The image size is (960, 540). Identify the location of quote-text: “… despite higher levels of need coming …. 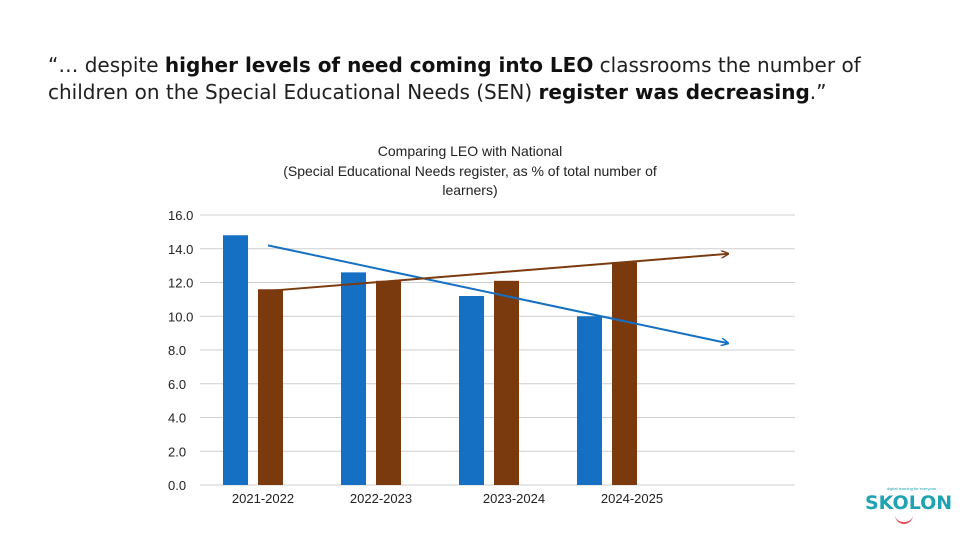
(488, 79).